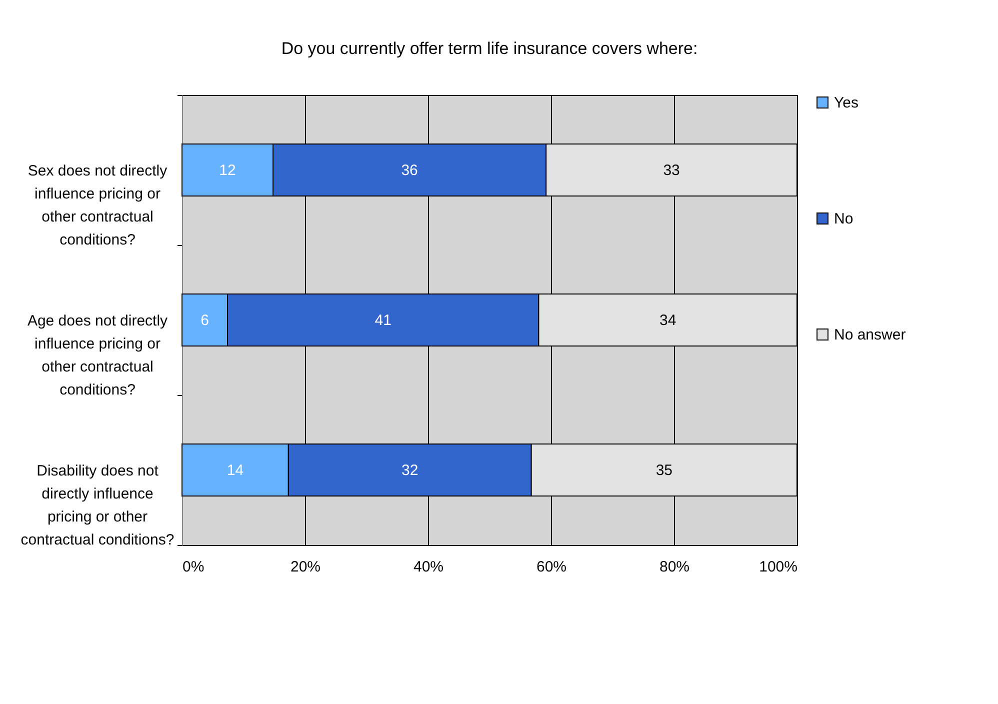 Image resolution: width=998 pixels, height=704 pixels. Describe the element at coordinates (97, 505) in the screenshot. I see `y-tick-label: Disability does not directly influence pricing or other contractual conditions?` at that location.